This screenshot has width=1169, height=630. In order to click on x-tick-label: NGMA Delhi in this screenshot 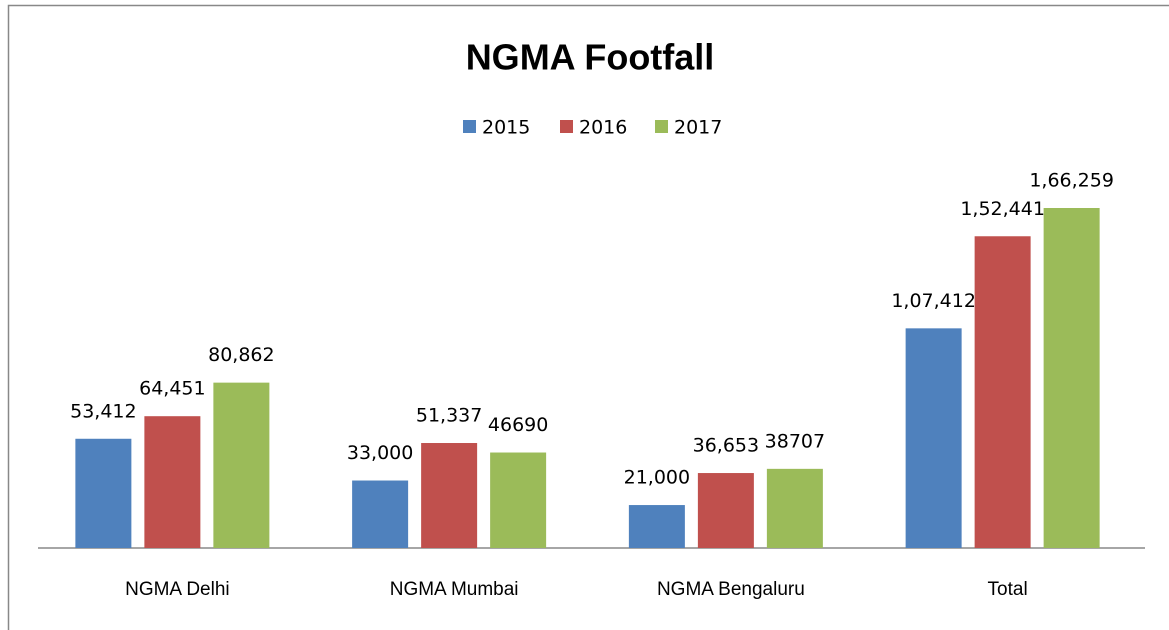, I will do `click(177, 589)`.